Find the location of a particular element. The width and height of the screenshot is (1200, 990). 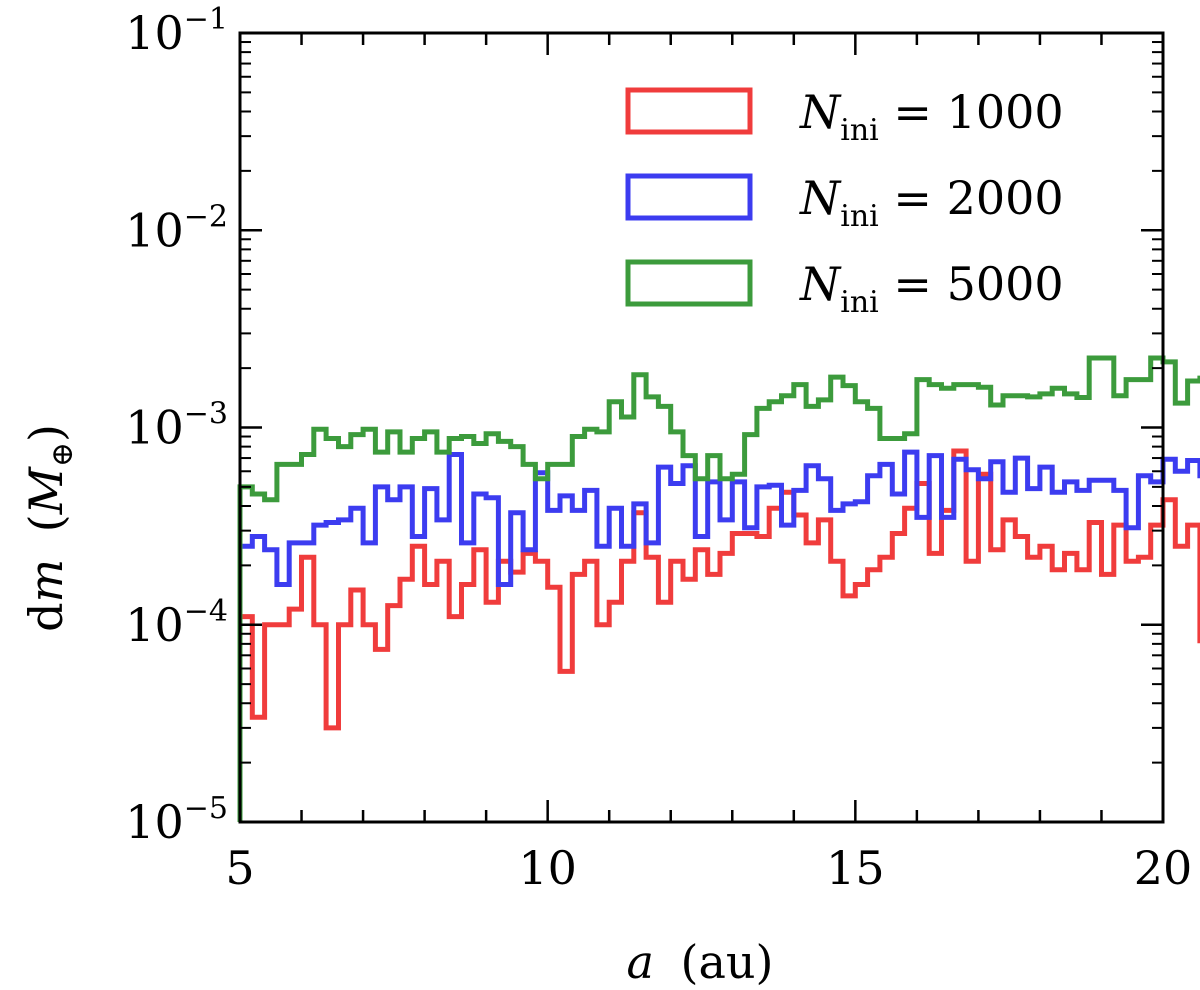

y-axis-mass-symbol: M is located at coordinates (46, 490).